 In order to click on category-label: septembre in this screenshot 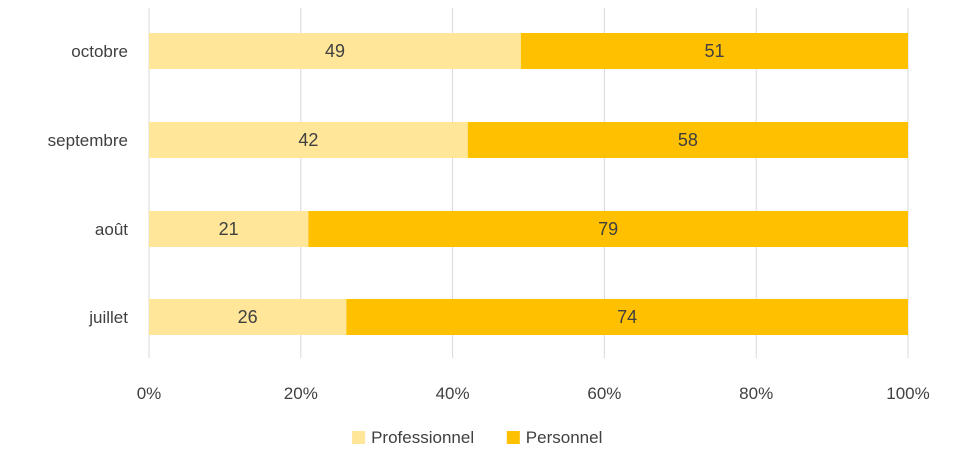, I will do `click(88, 140)`.